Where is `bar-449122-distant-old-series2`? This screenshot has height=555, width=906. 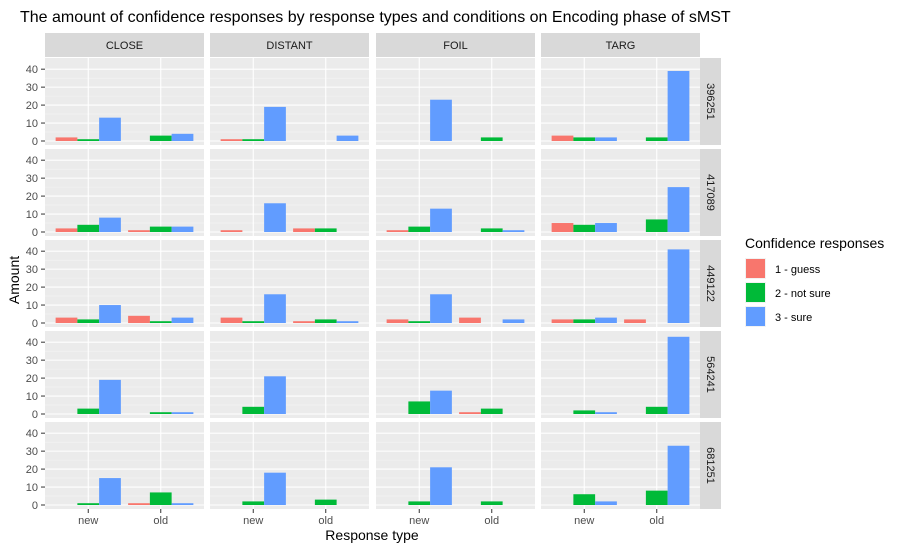 bar-449122-distant-old-series2 is located at coordinates (325, 321).